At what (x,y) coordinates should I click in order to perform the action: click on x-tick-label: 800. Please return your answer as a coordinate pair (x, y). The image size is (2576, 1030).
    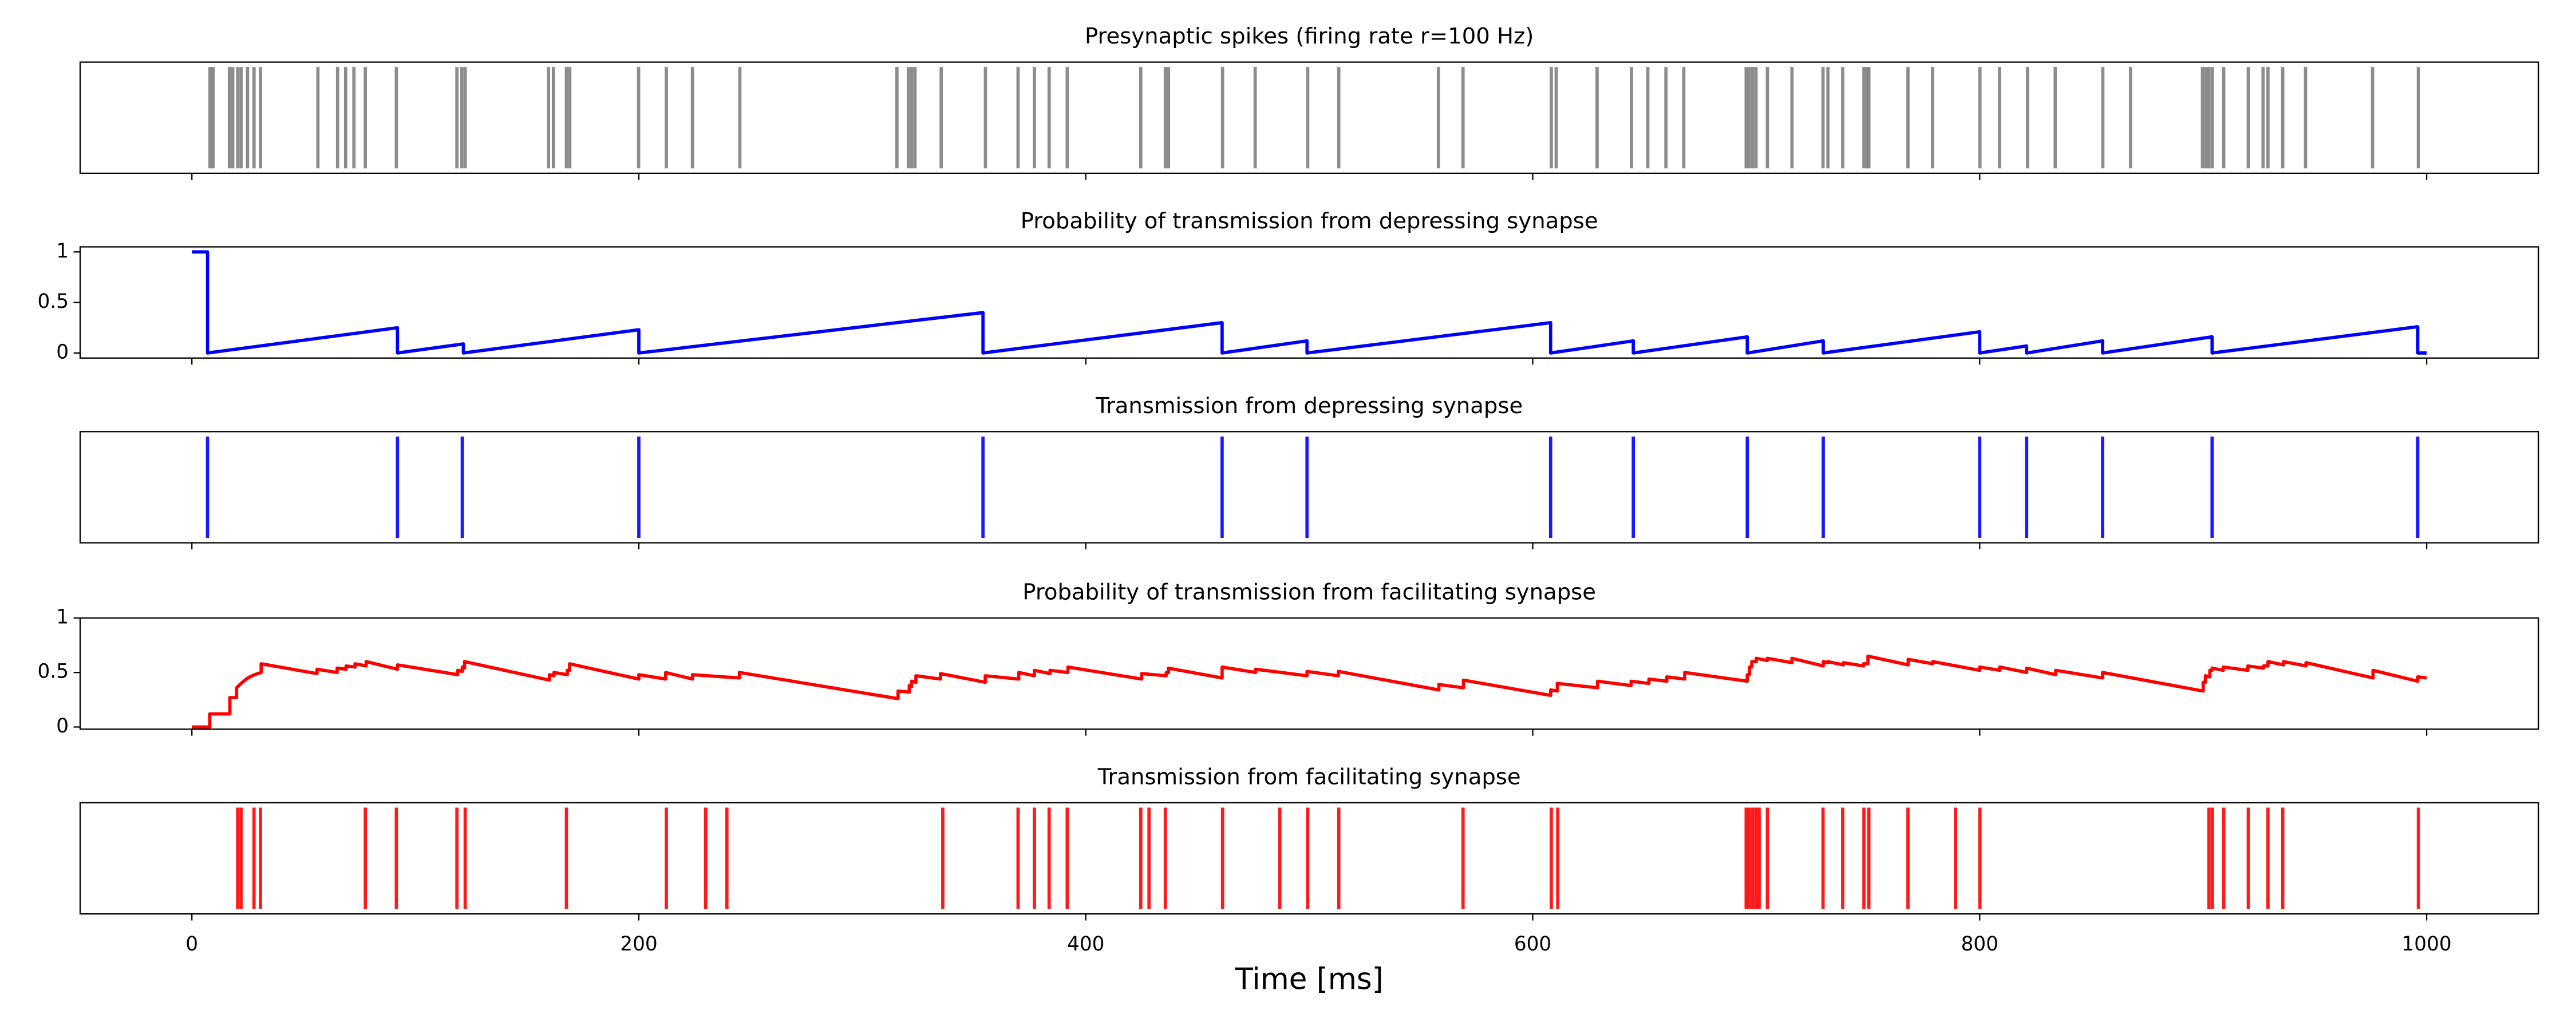
    Looking at the image, I should click on (1979, 944).